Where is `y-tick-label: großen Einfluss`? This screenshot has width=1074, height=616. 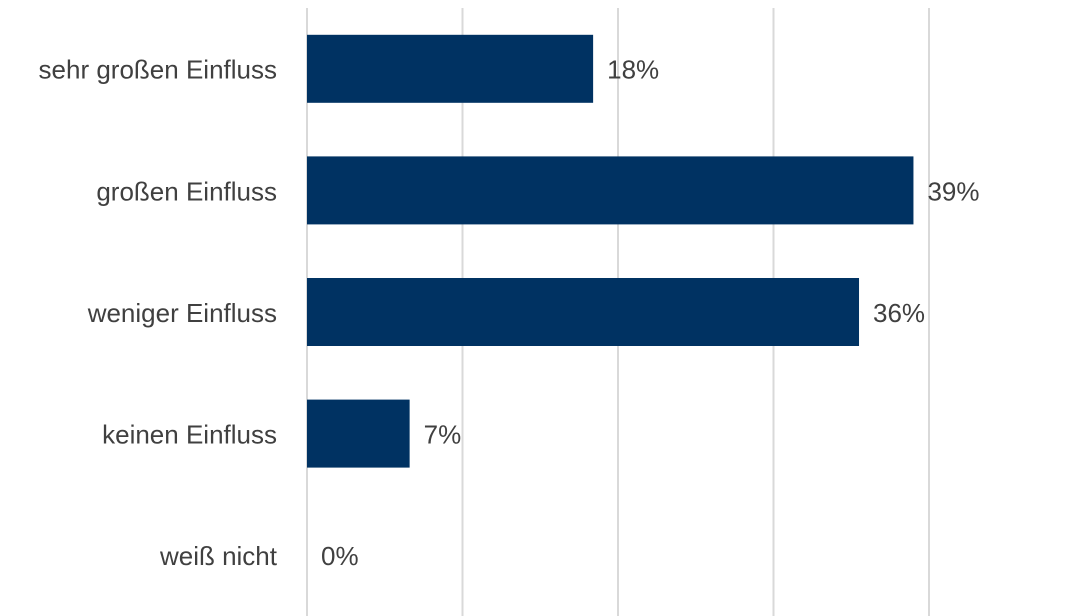 y-tick-label: großen Einfluss is located at coordinates (186, 191).